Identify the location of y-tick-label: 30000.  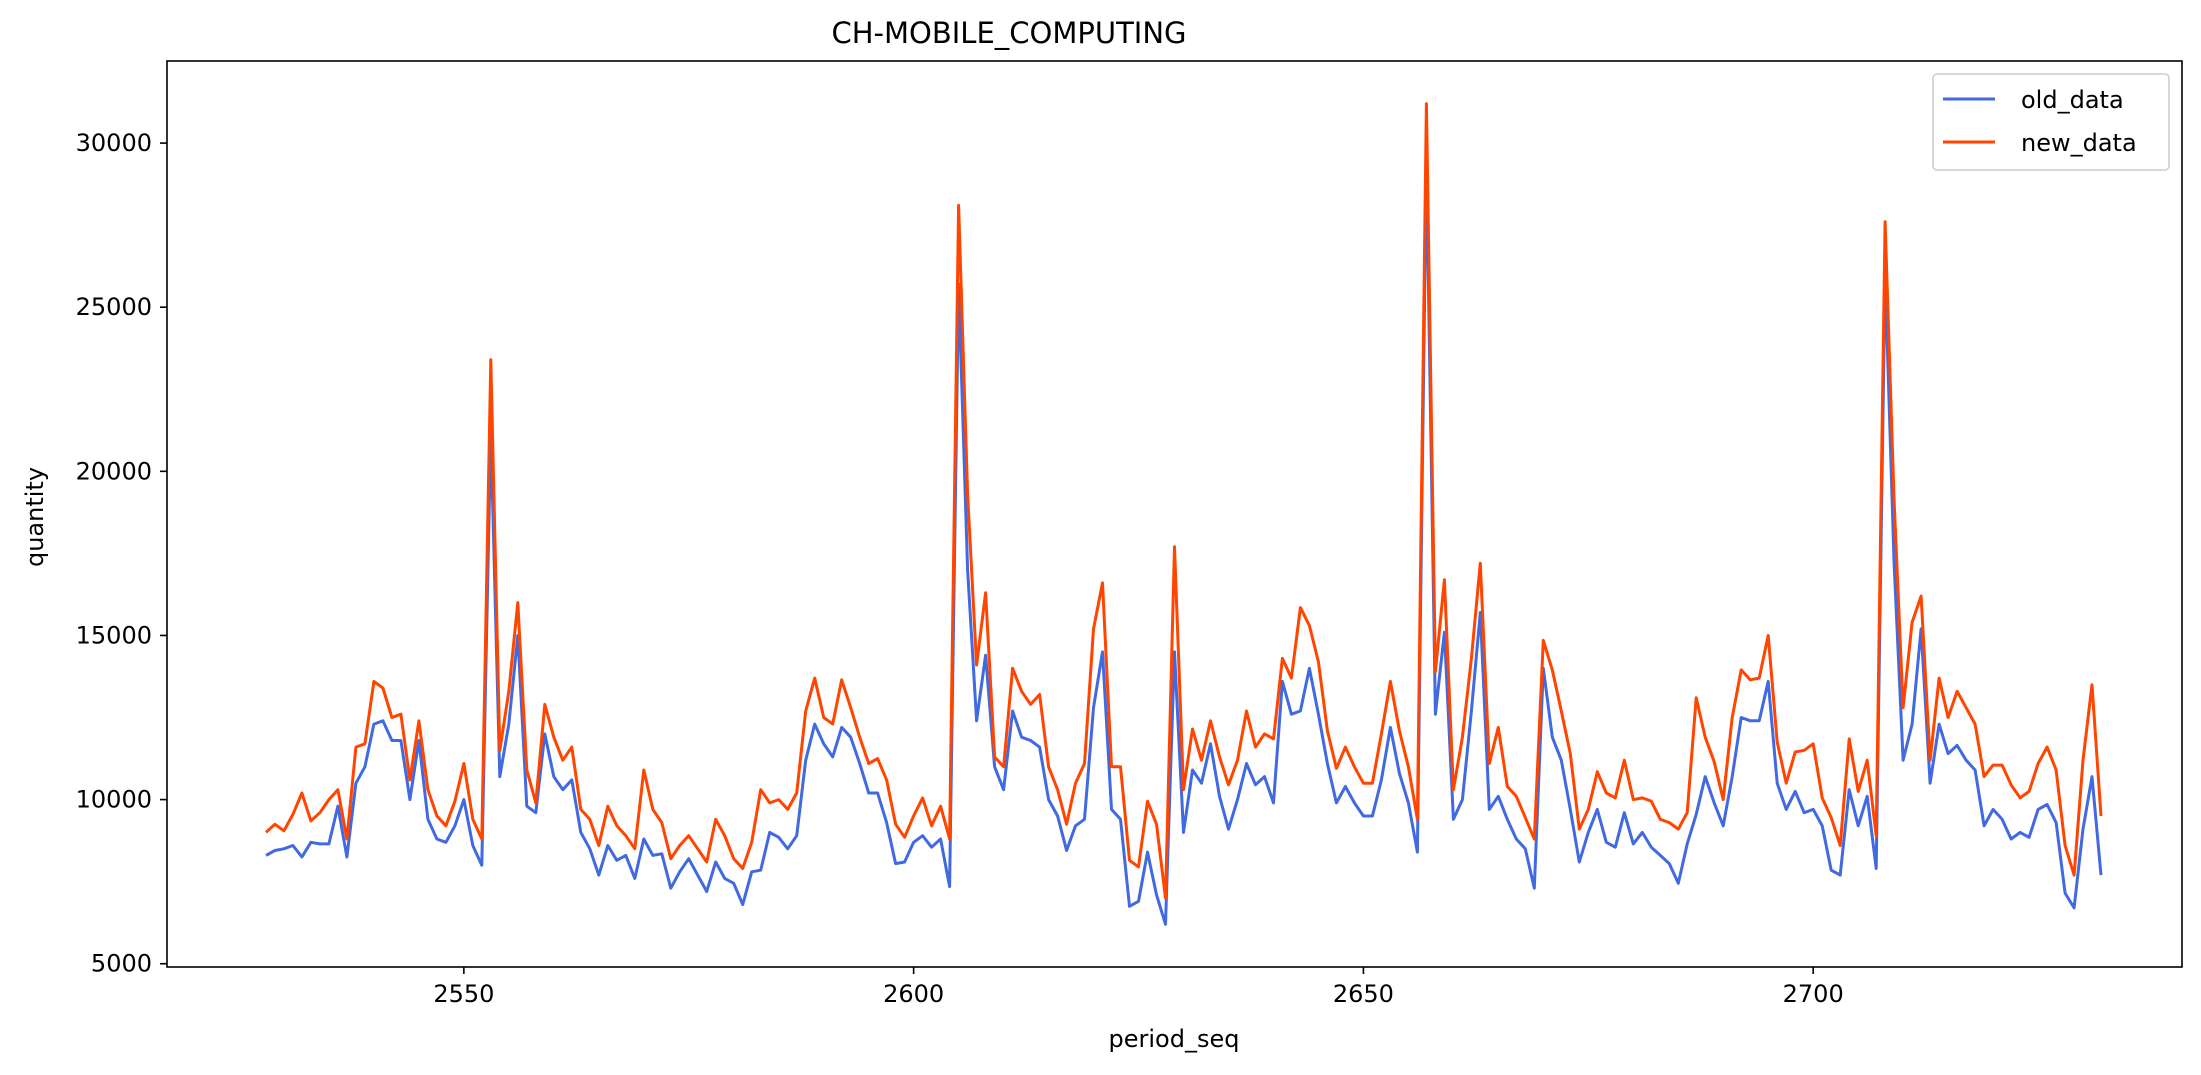
(114, 143).